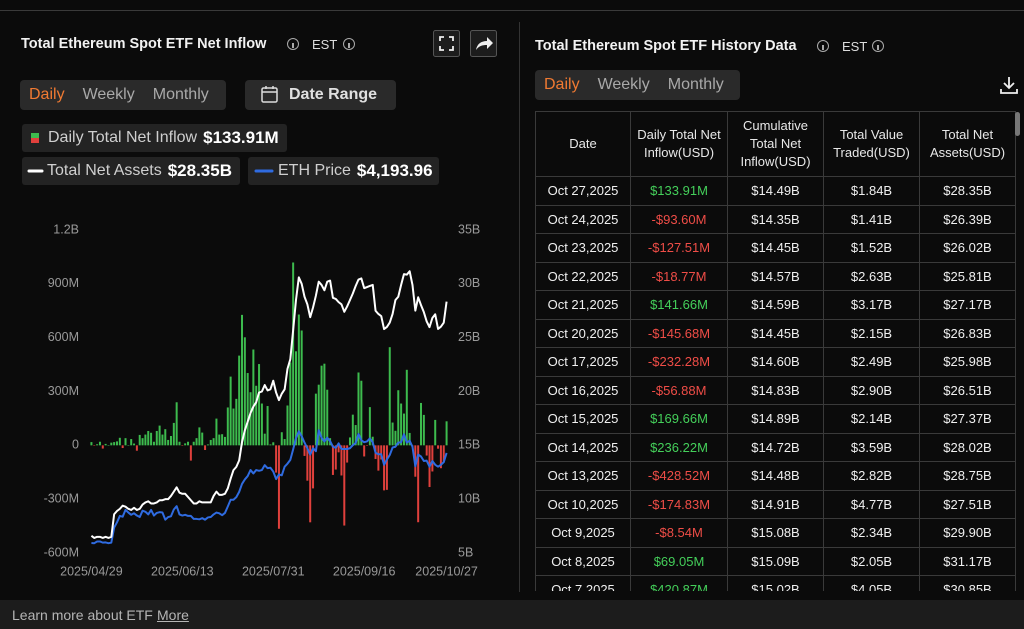  Describe the element at coordinates (583, 476) in the screenshot. I see `table-cell: Oct 13,2025` at that location.